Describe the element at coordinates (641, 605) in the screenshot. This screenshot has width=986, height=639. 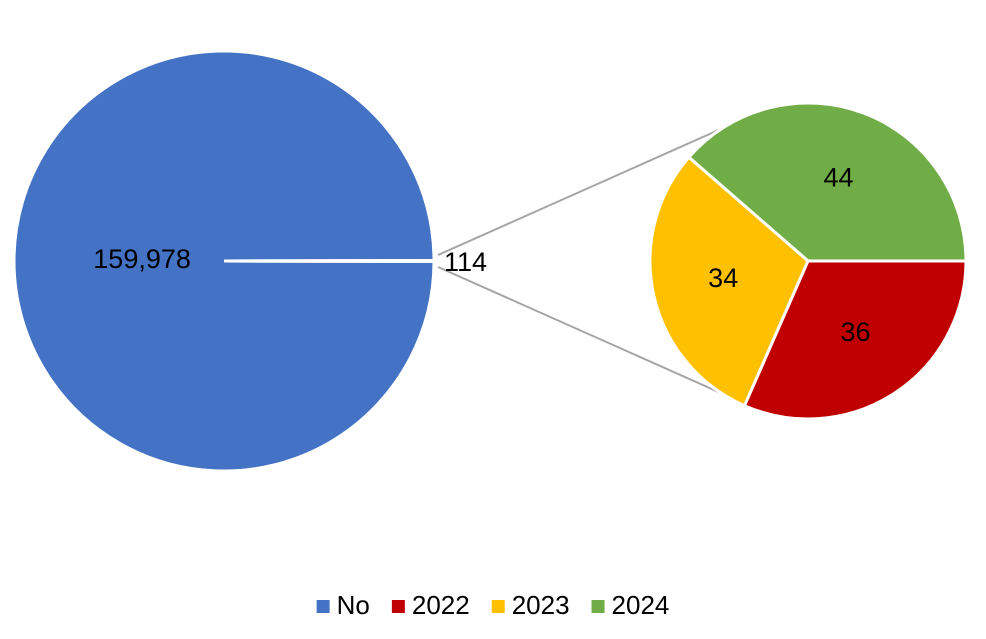
I see `legend-label: 2024` at that location.